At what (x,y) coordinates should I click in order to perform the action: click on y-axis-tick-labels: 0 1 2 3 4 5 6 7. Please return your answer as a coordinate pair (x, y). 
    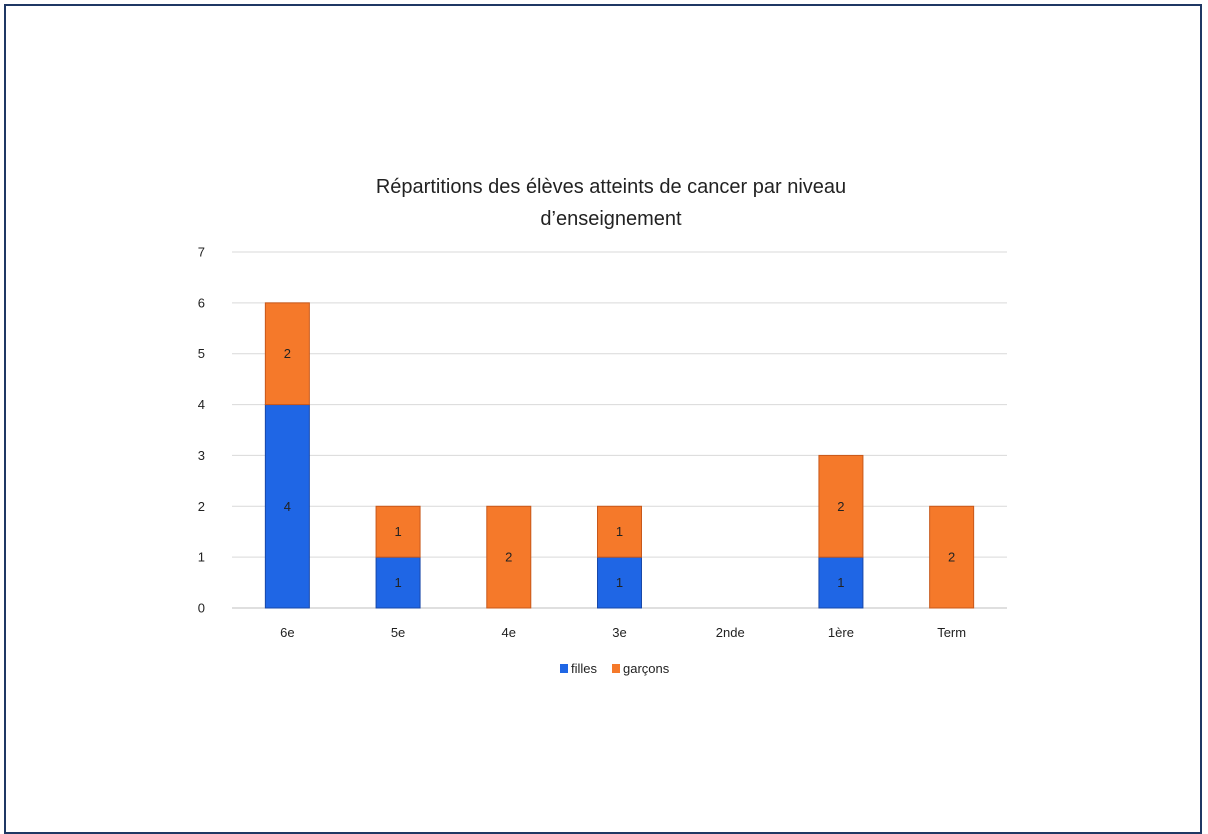
    Looking at the image, I should click on (201, 430).